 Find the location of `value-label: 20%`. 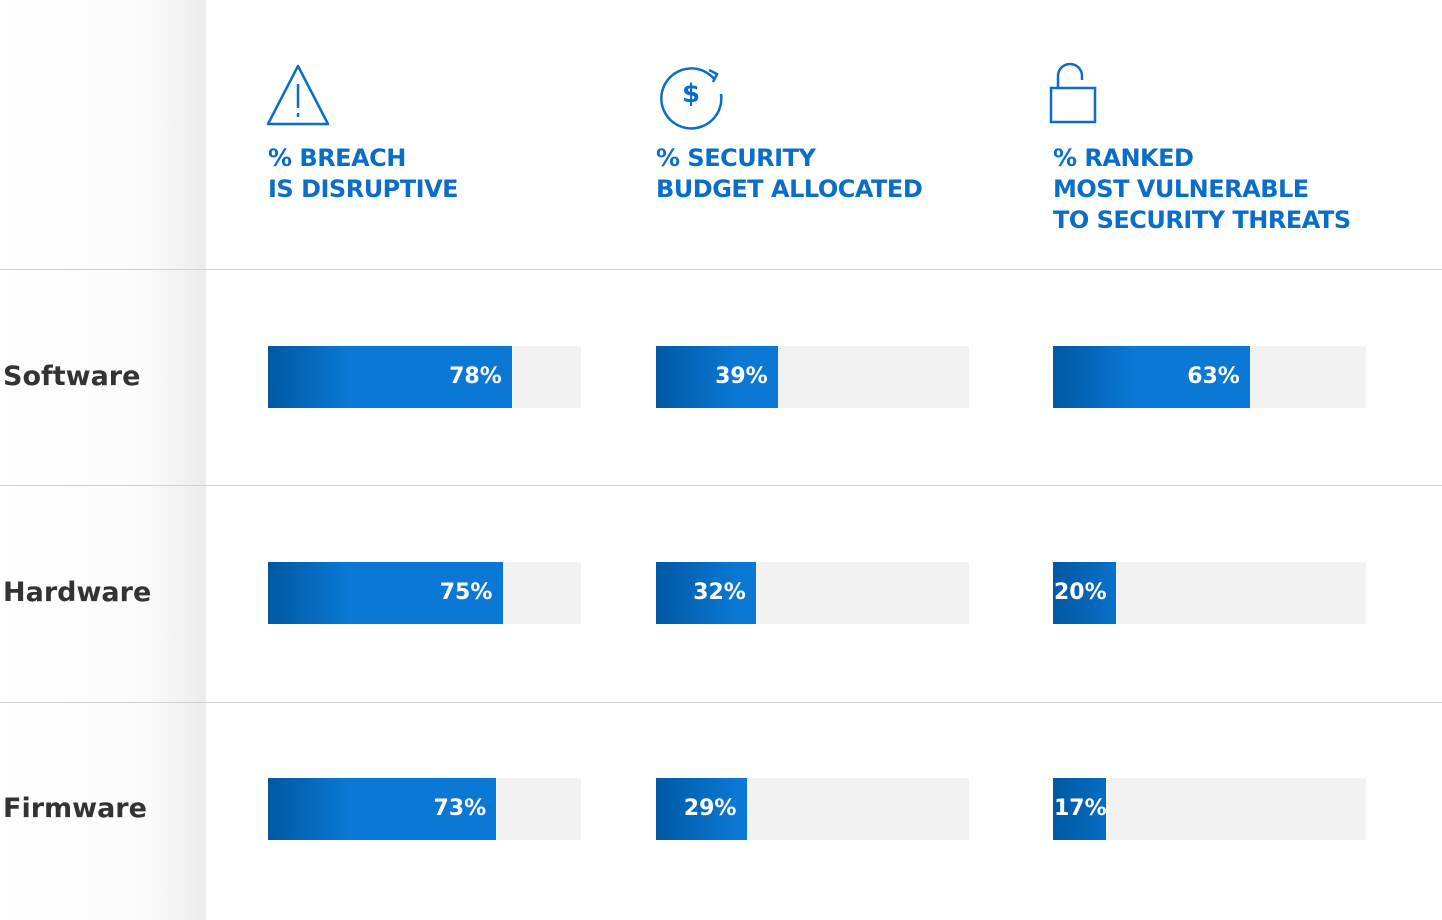

value-label: 20% is located at coordinates (1080, 592).